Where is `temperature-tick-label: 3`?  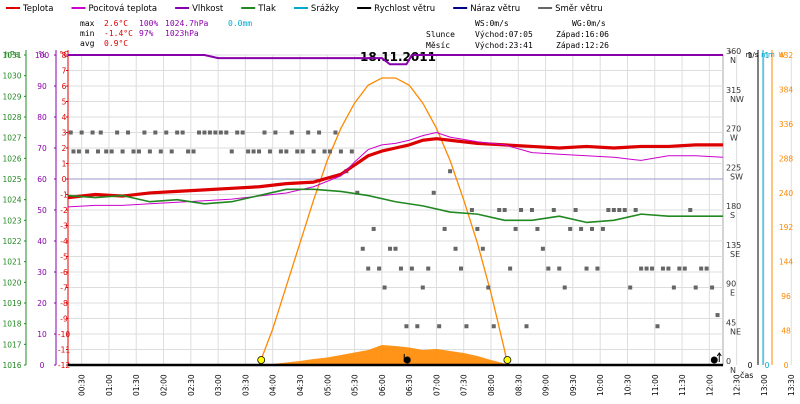
temperature-tick-label: 3 is located at coordinates (64, 133).